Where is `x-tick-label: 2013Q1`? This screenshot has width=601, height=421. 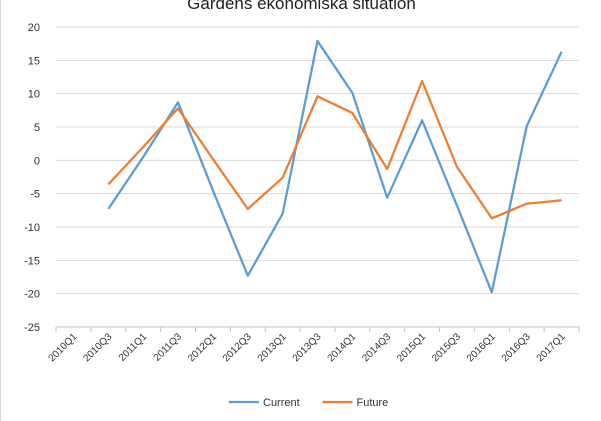 x-tick-label: 2013Q1 is located at coordinates (272, 347).